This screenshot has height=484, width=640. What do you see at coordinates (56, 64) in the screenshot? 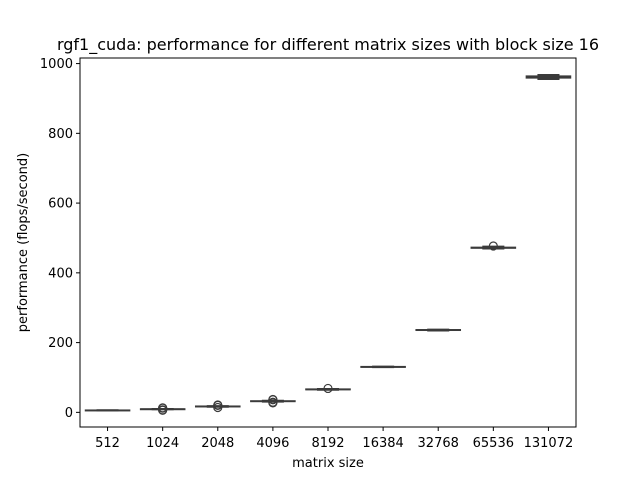
I see `y-tick-label: 1000` at bounding box center [56, 64].